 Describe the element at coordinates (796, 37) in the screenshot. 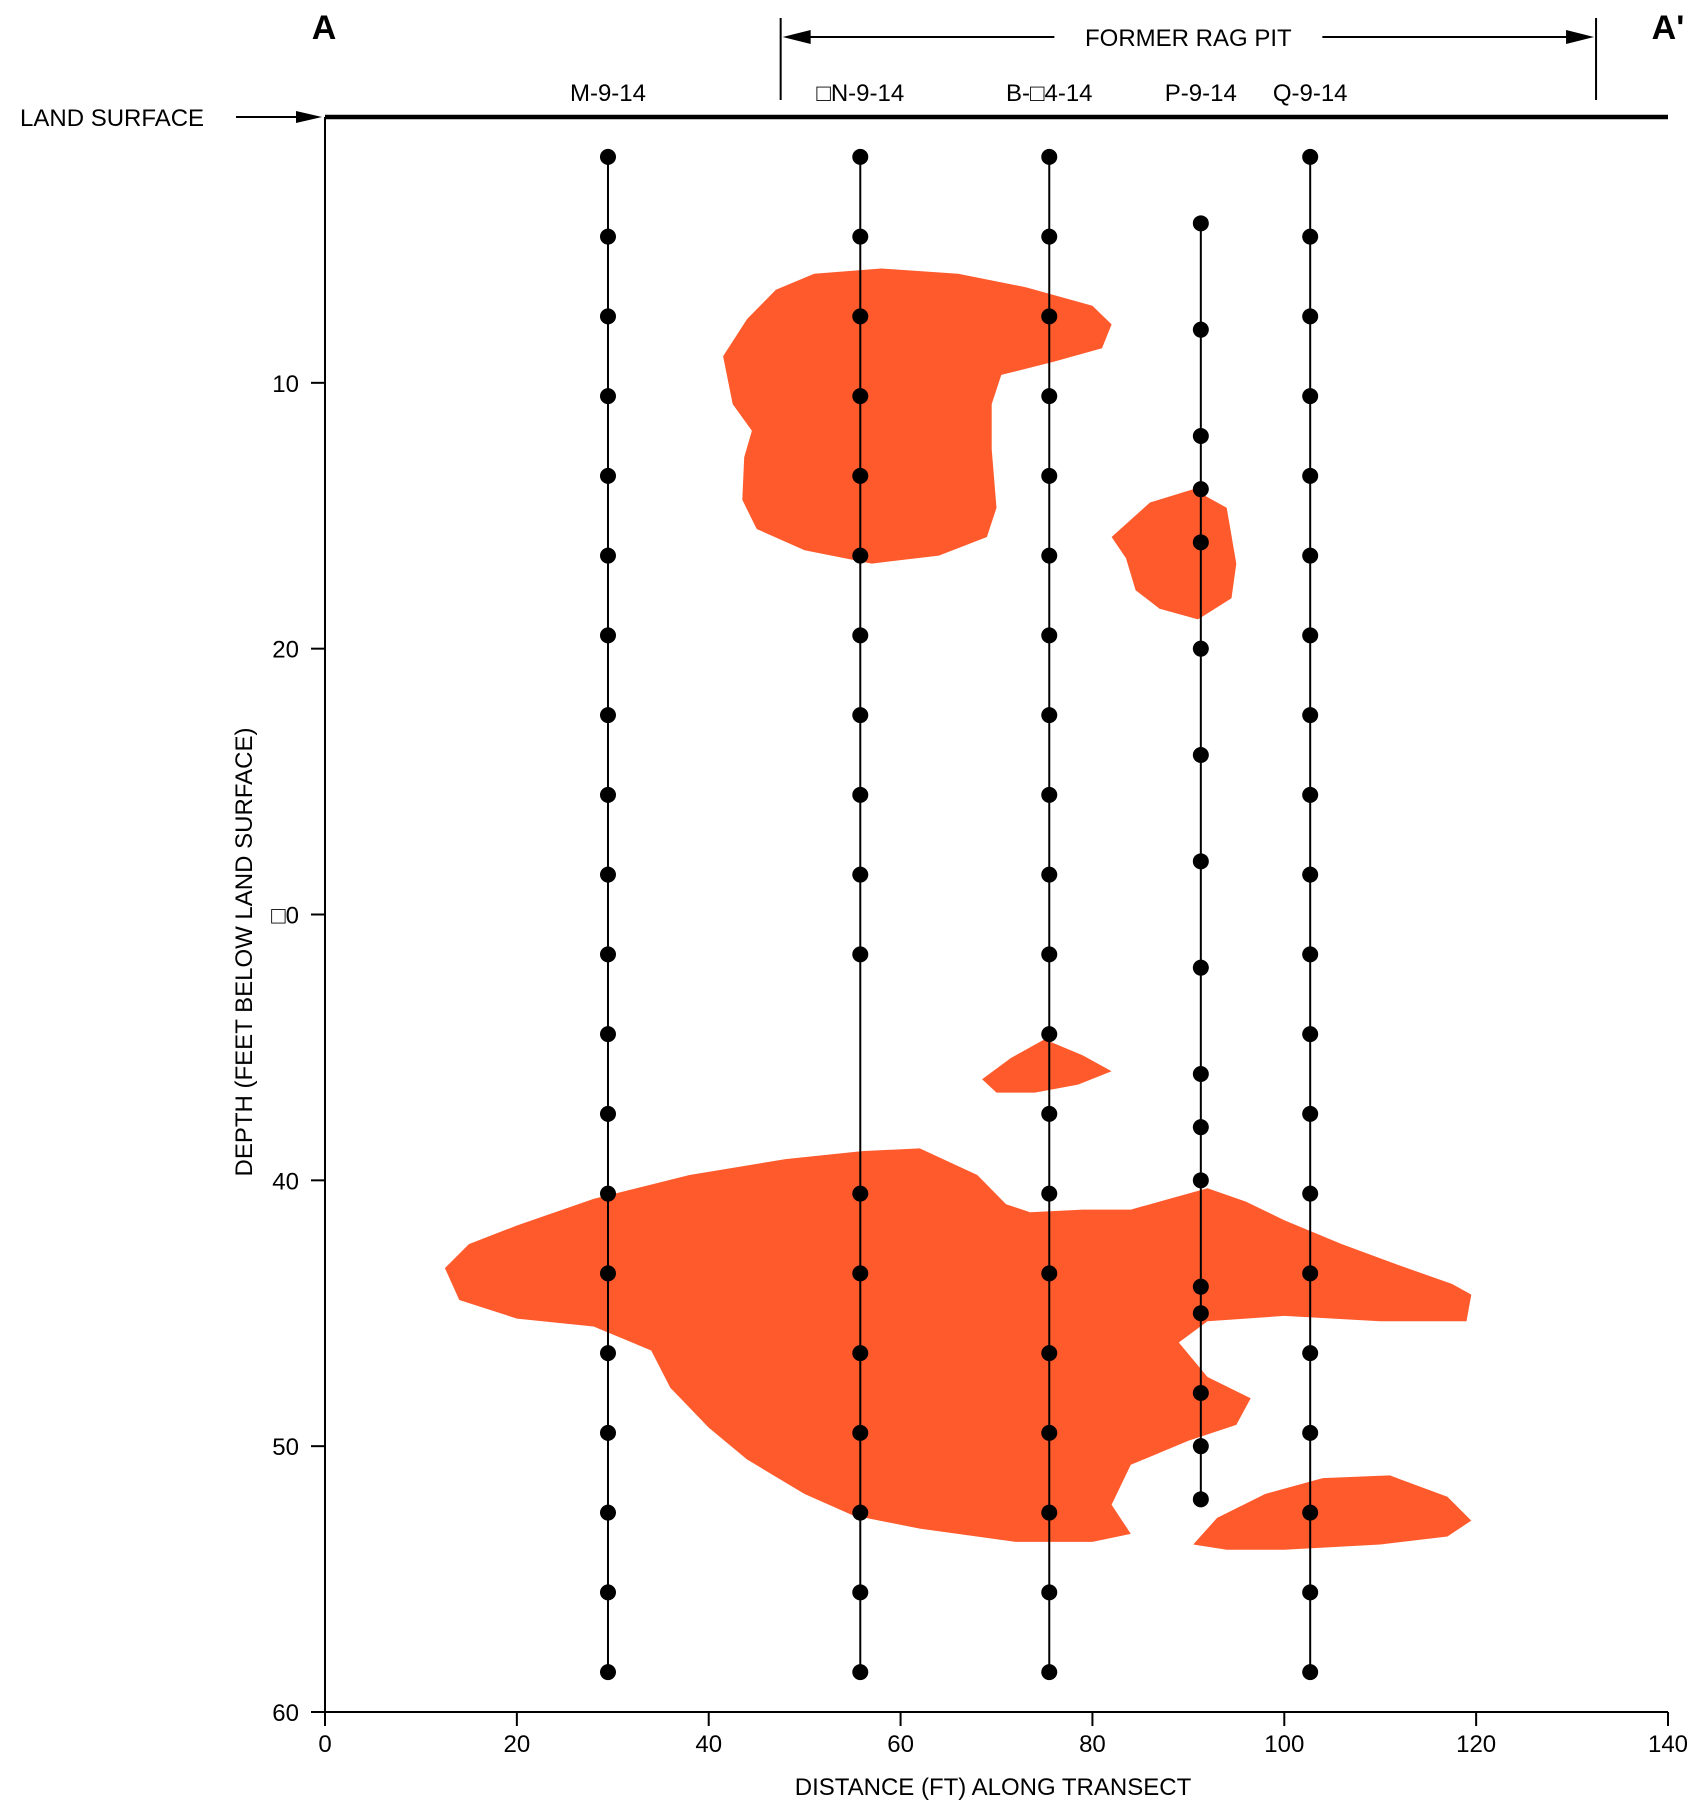

I see `pit-arrowhead-left` at that location.